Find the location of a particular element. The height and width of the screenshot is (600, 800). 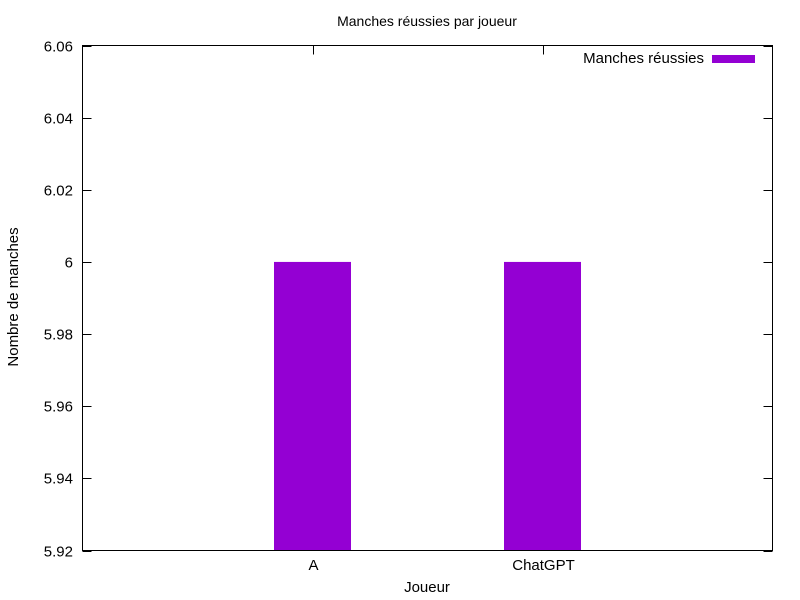

y-tick-label: 5.98 is located at coordinates (58, 335).